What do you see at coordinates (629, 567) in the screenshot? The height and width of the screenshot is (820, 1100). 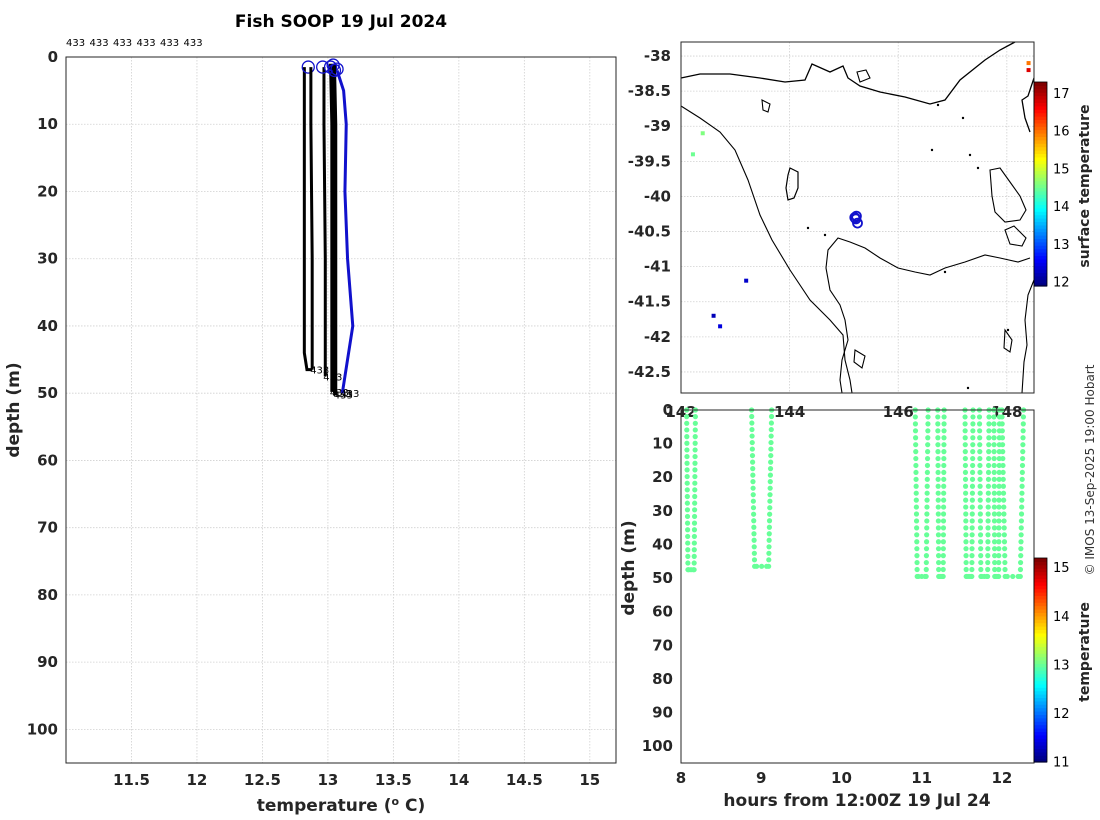 I see `timeseries-y-axis-label: depth (m)` at bounding box center [629, 567].